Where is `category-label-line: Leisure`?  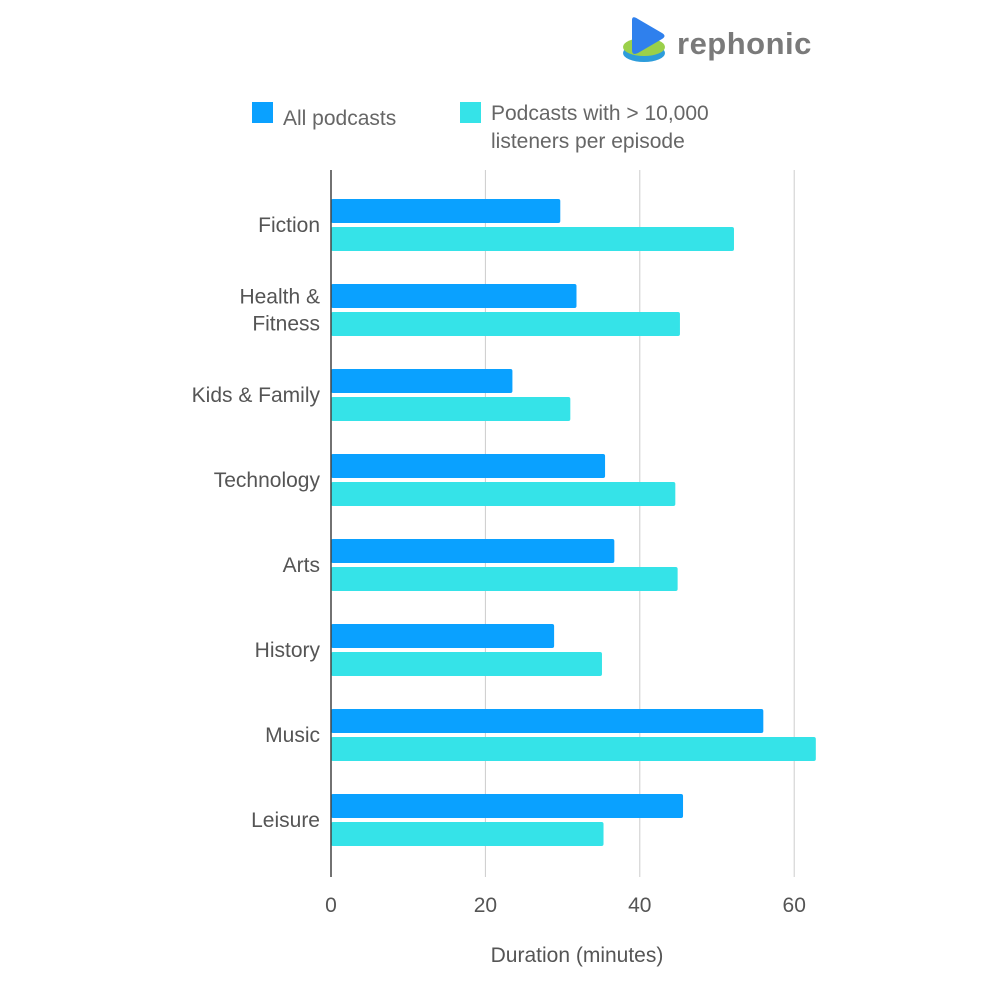 category-label-line: Leisure is located at coordinates (285, 820).